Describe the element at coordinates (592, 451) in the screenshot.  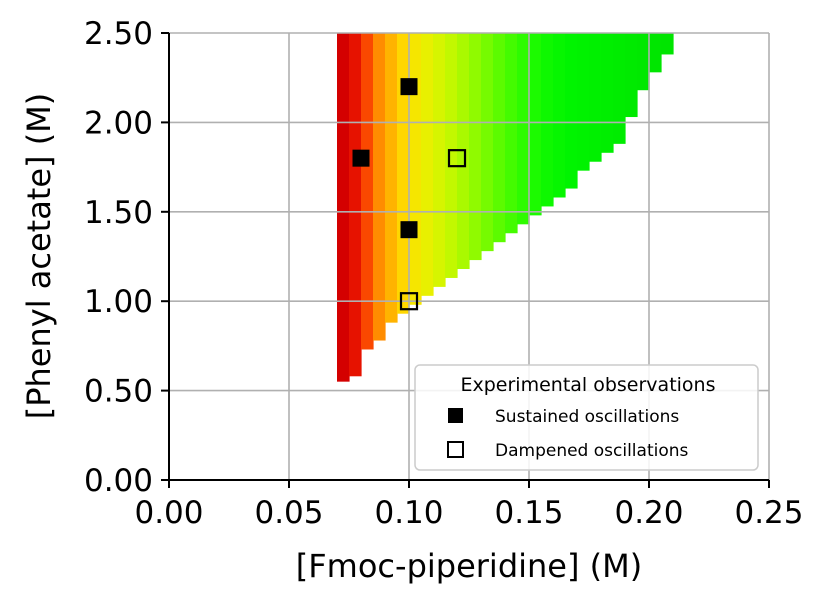
I see `legend-label-dampened: Dampened oscillations` at that location.